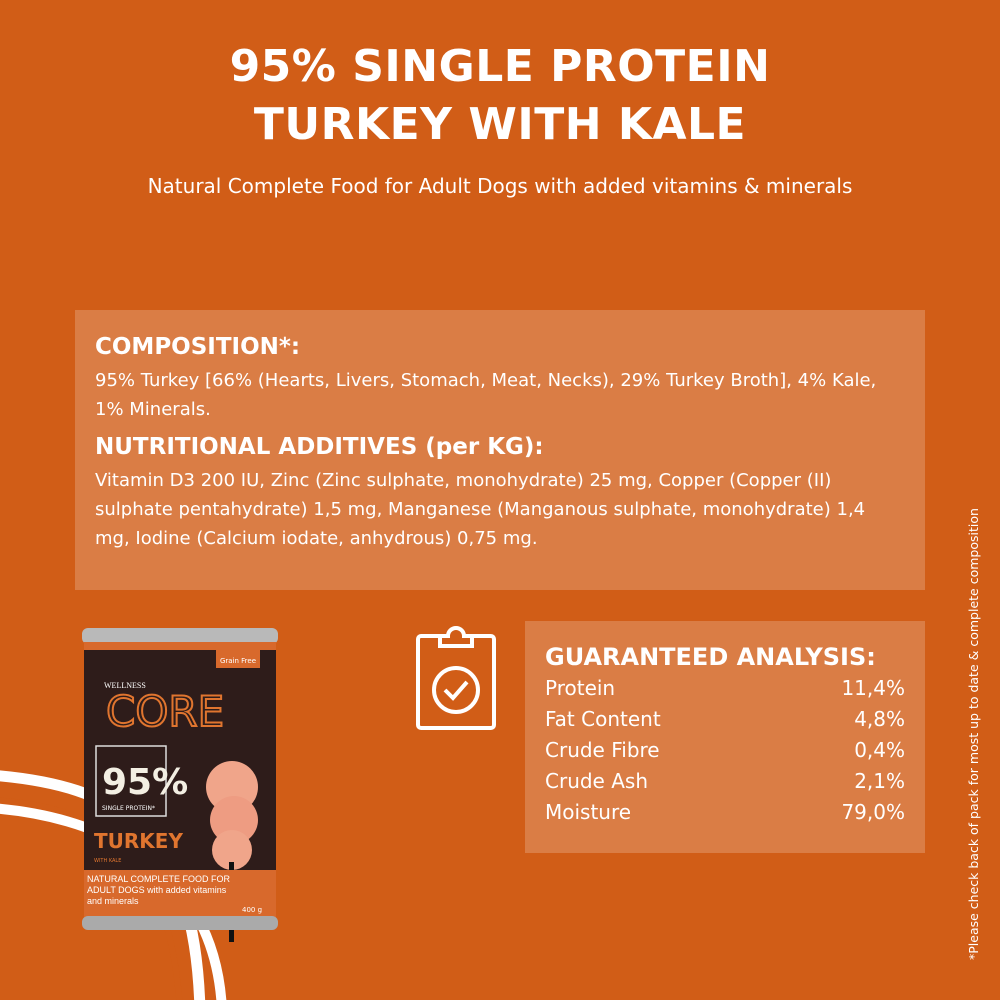 Image resolution: width=1000 pixels, height=1000 pixels. Describe the element at coordinates (107, 861) in the screenshot. I see `can-with: WITH KALE` at that location.